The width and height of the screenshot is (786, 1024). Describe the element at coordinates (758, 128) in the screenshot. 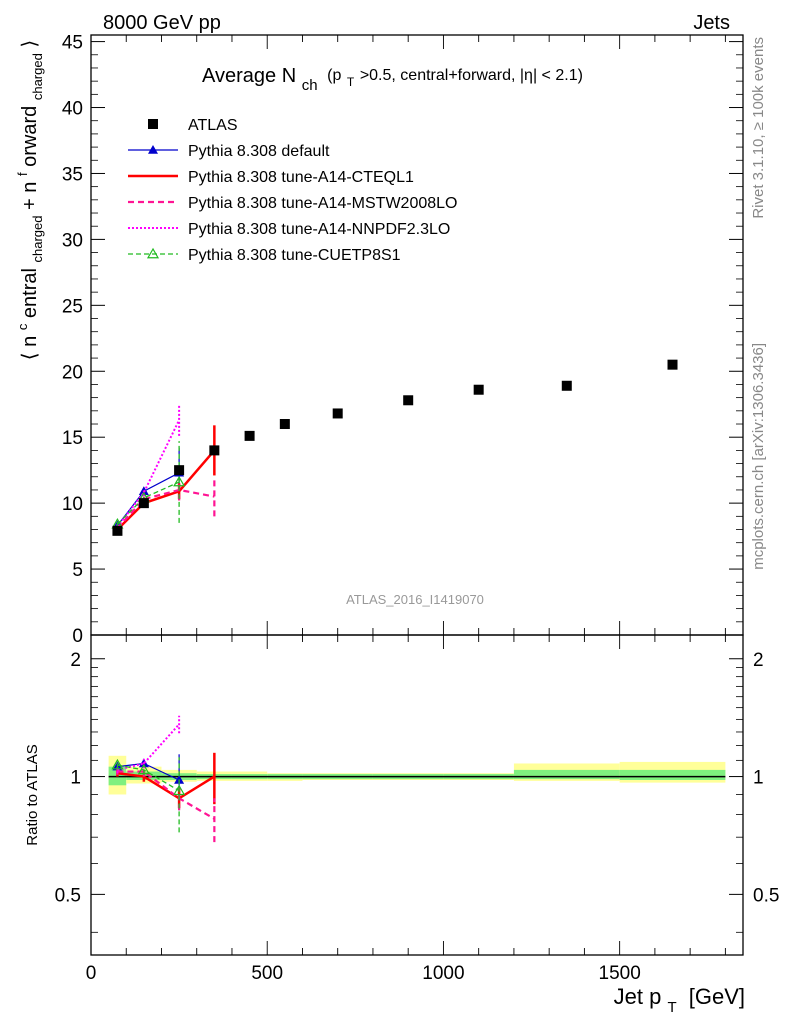

I see `rivet-version-label: Rivet 3.1.10, ≥ 100k events` at that location.